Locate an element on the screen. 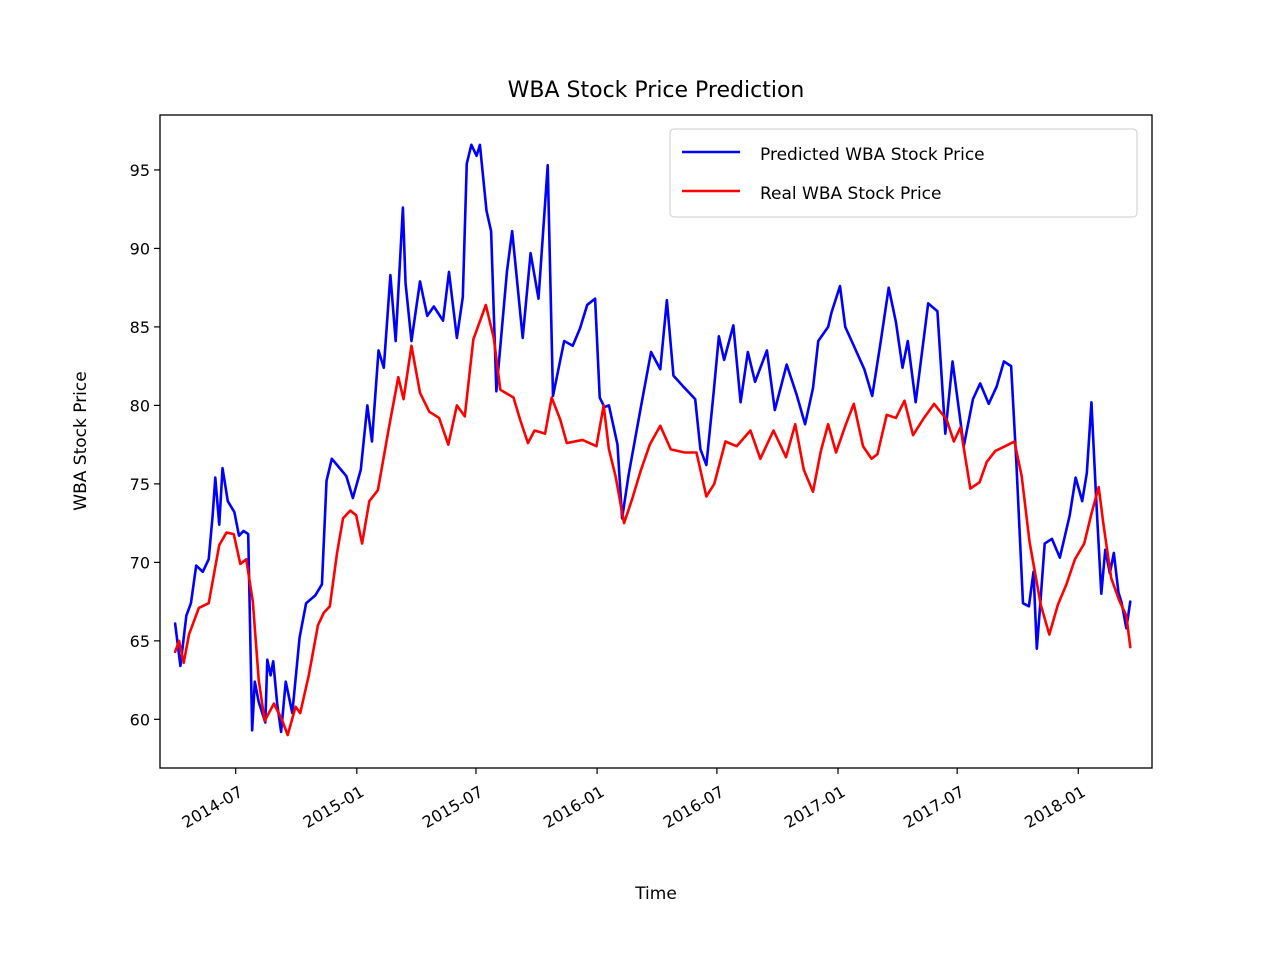 The image size is (1280, 960). x-tick-label: 2017-07 is located at coordinates (933, 807).